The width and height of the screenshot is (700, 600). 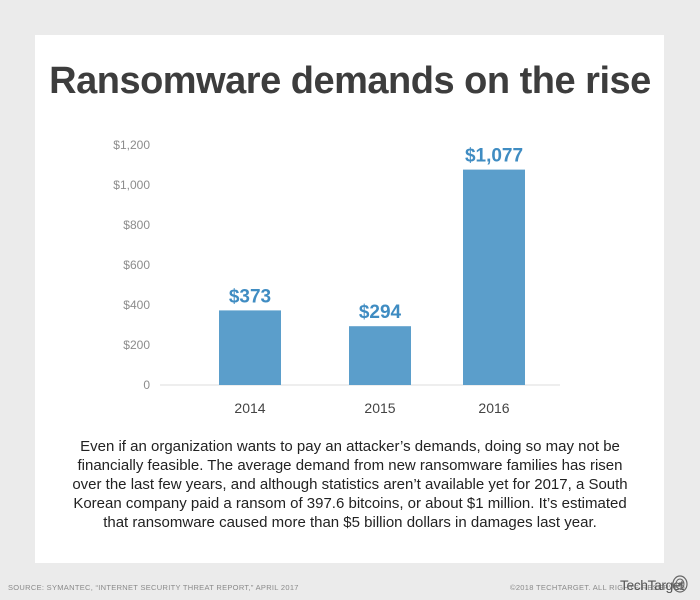 I want to click on y-tick-label: $800, so click(x=136, y=225).